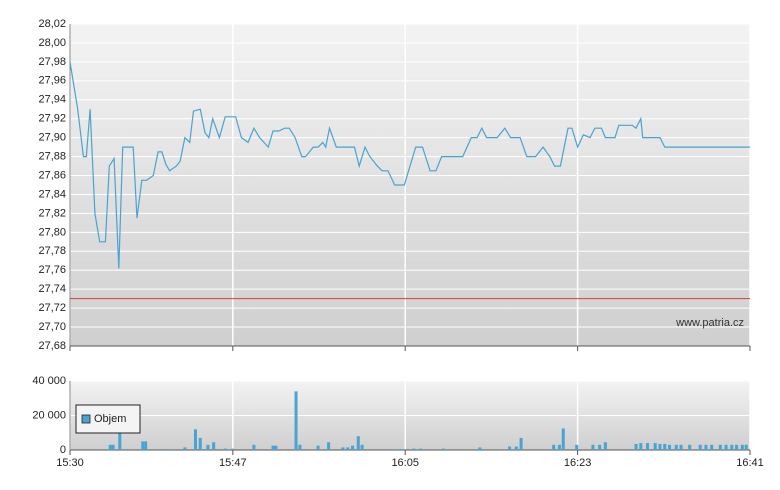  I want to click on y-tick-label: 27,88, so click(52, 156).